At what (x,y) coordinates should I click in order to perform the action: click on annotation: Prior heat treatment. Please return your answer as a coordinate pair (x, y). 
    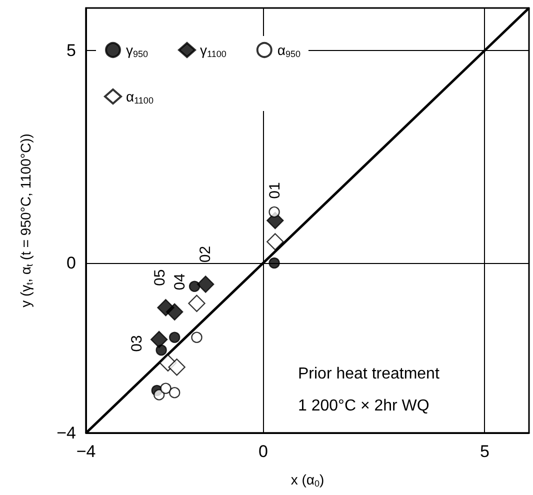
    Looking at the image, I should click on (369, 374).